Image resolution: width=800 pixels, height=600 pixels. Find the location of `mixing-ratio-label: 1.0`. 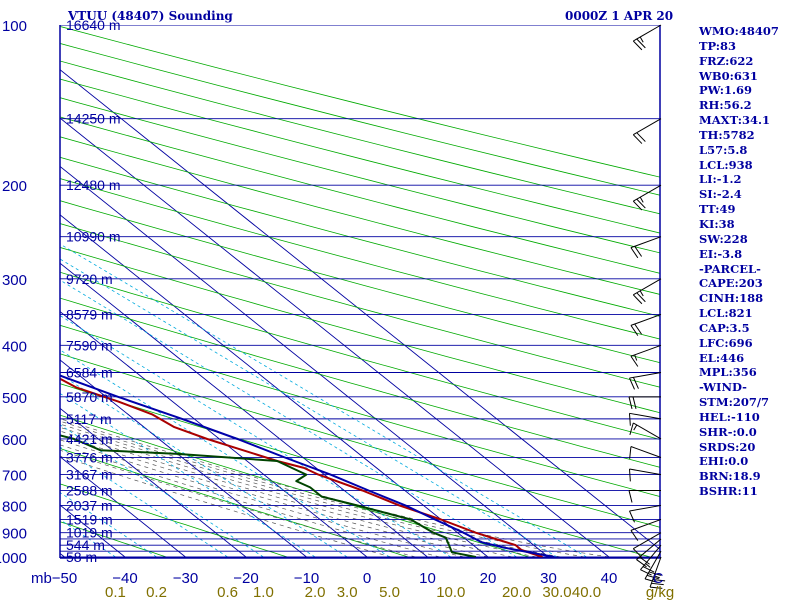

mixing-ratio-label: 1.0 is located at coordinates (263, 592).